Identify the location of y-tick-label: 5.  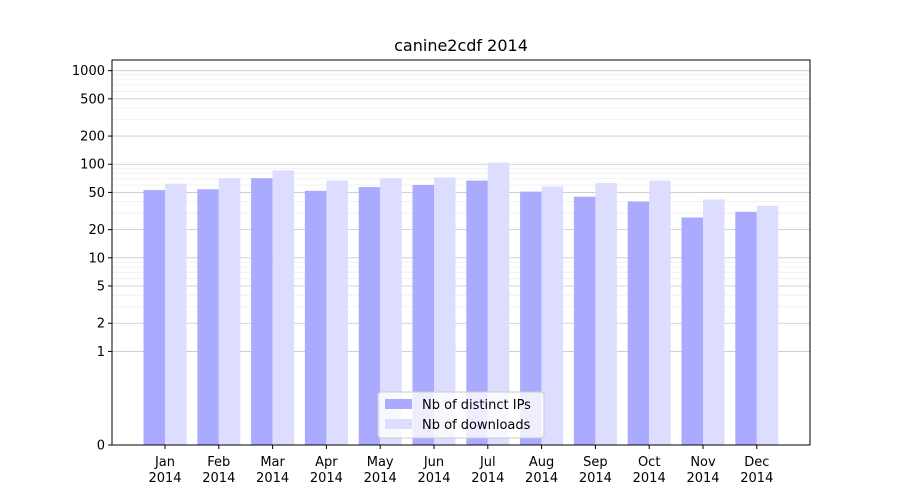
(101, 287).